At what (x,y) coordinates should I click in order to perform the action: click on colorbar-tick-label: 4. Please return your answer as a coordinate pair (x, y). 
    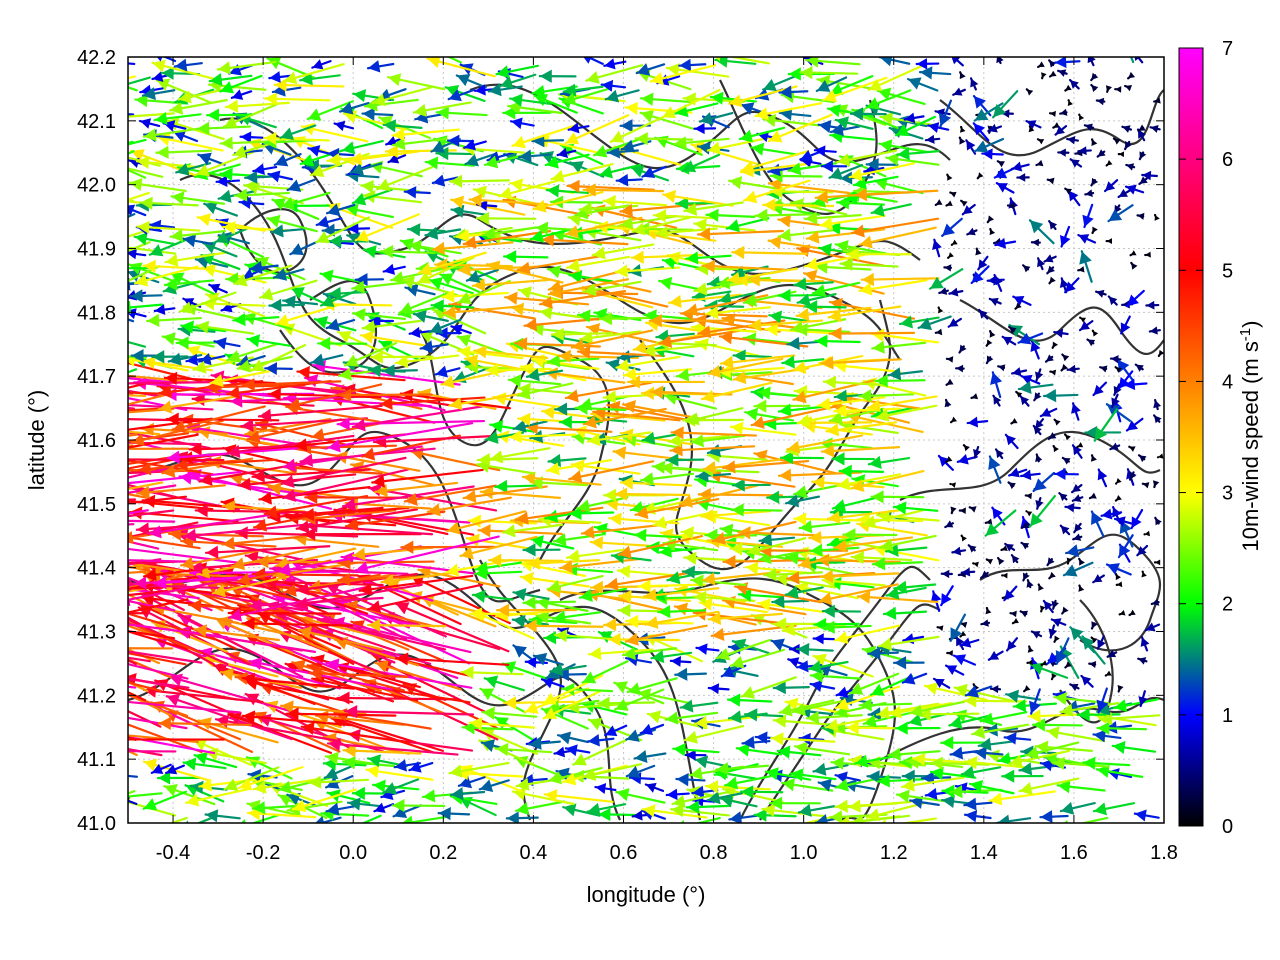
    Looking at the image, I should click on (1227, 382).